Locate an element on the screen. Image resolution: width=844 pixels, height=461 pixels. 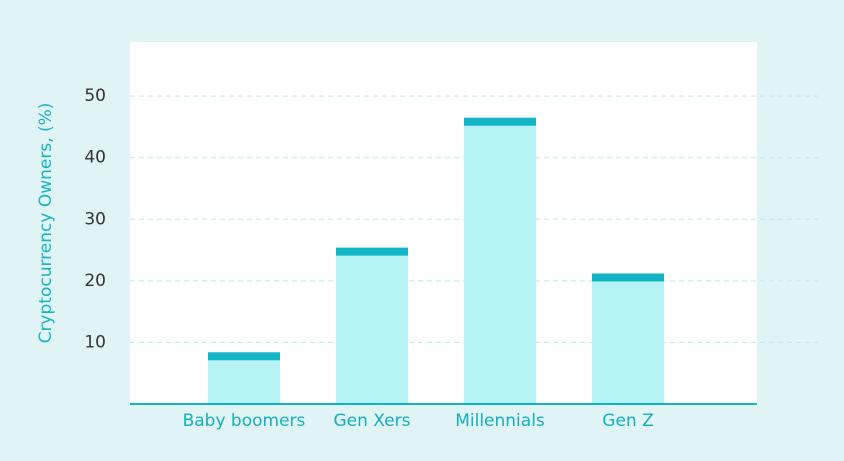
y-tick-label: 10 is located at coordinates (95, 342).